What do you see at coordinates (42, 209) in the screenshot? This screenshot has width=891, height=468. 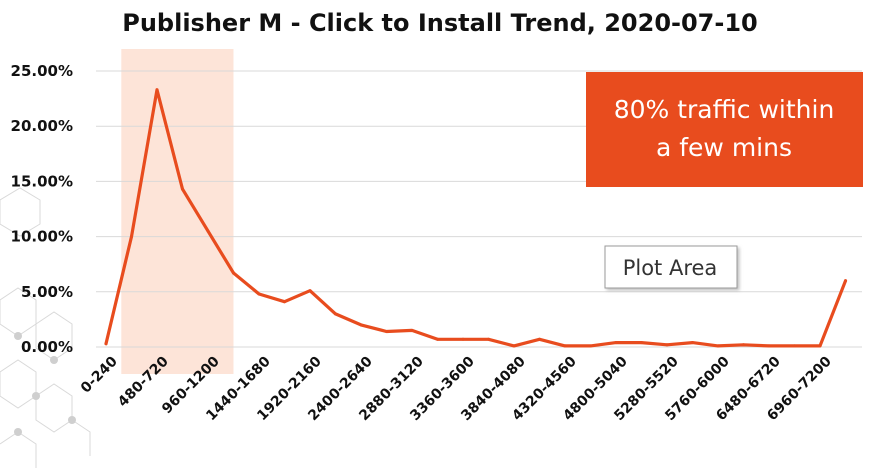 I see `y-axis-tick-labels: 0.00% 5.00% 10.00% 15.00% 20.00% 25.00%` at bounding box center [42, 209].